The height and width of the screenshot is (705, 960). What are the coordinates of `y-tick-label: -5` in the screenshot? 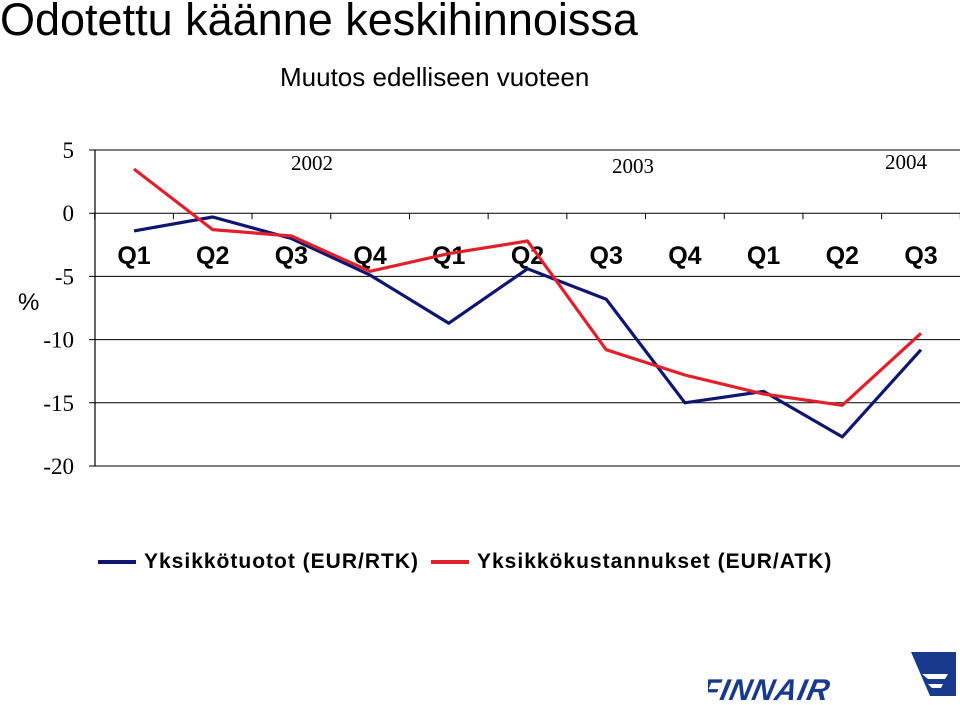 It's located at (64, 276).